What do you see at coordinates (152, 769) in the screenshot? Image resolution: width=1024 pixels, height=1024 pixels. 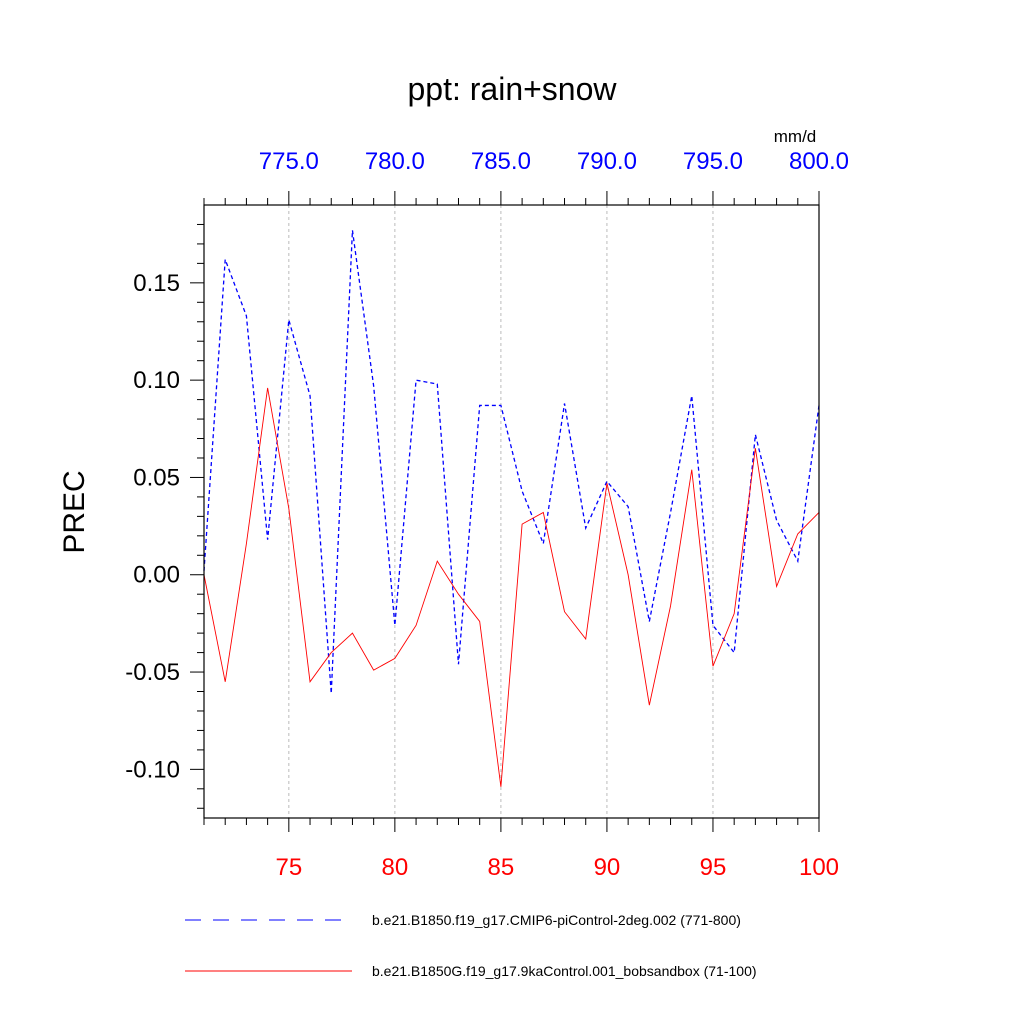 I see `y-tick-label: -0.10` at bounding box center [152, 769].